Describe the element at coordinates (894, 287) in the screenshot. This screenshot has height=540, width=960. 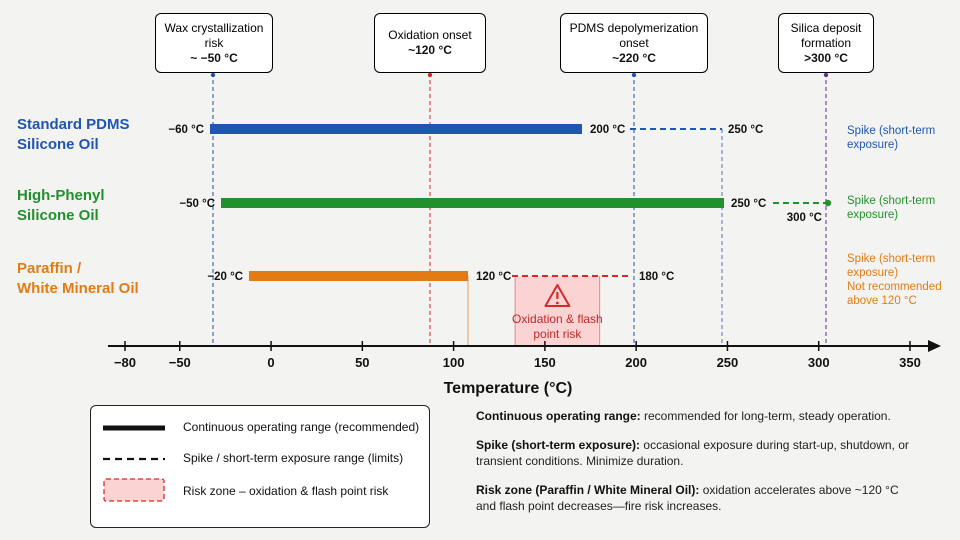
I see `note-line: Not recommended` at that location.